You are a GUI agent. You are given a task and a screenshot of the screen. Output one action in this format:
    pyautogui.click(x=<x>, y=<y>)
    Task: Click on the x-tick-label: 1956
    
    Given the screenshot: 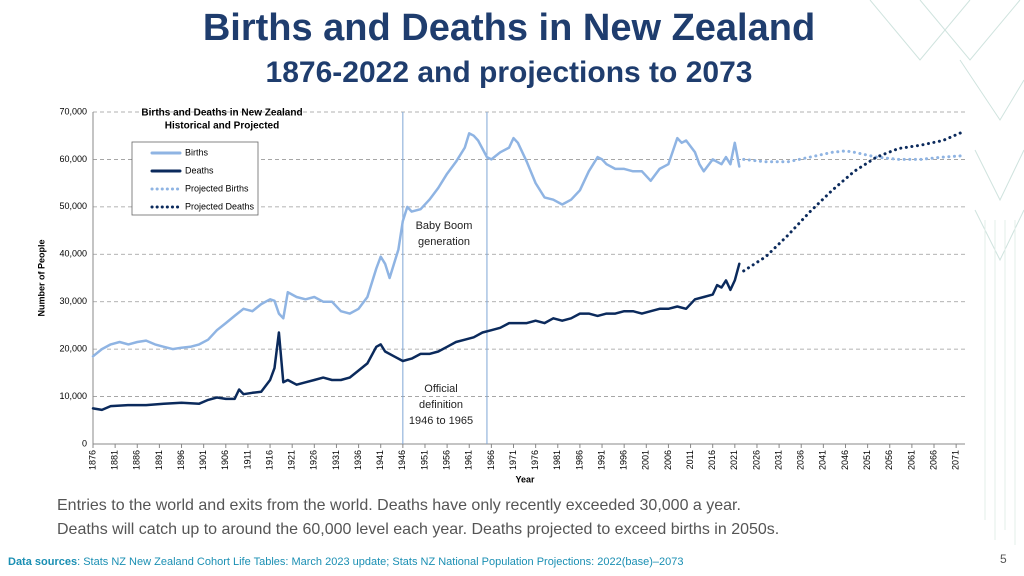 What is the action you would take?
    pyautogui.click(x=446, y=460)
    